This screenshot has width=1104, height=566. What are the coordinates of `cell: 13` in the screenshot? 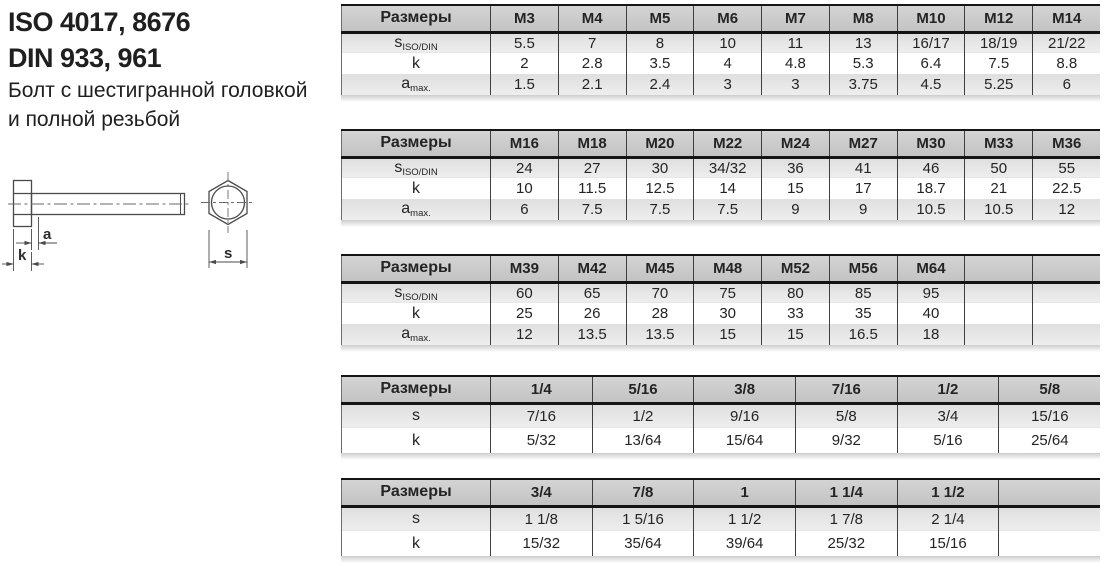 It's located at (863, 42).